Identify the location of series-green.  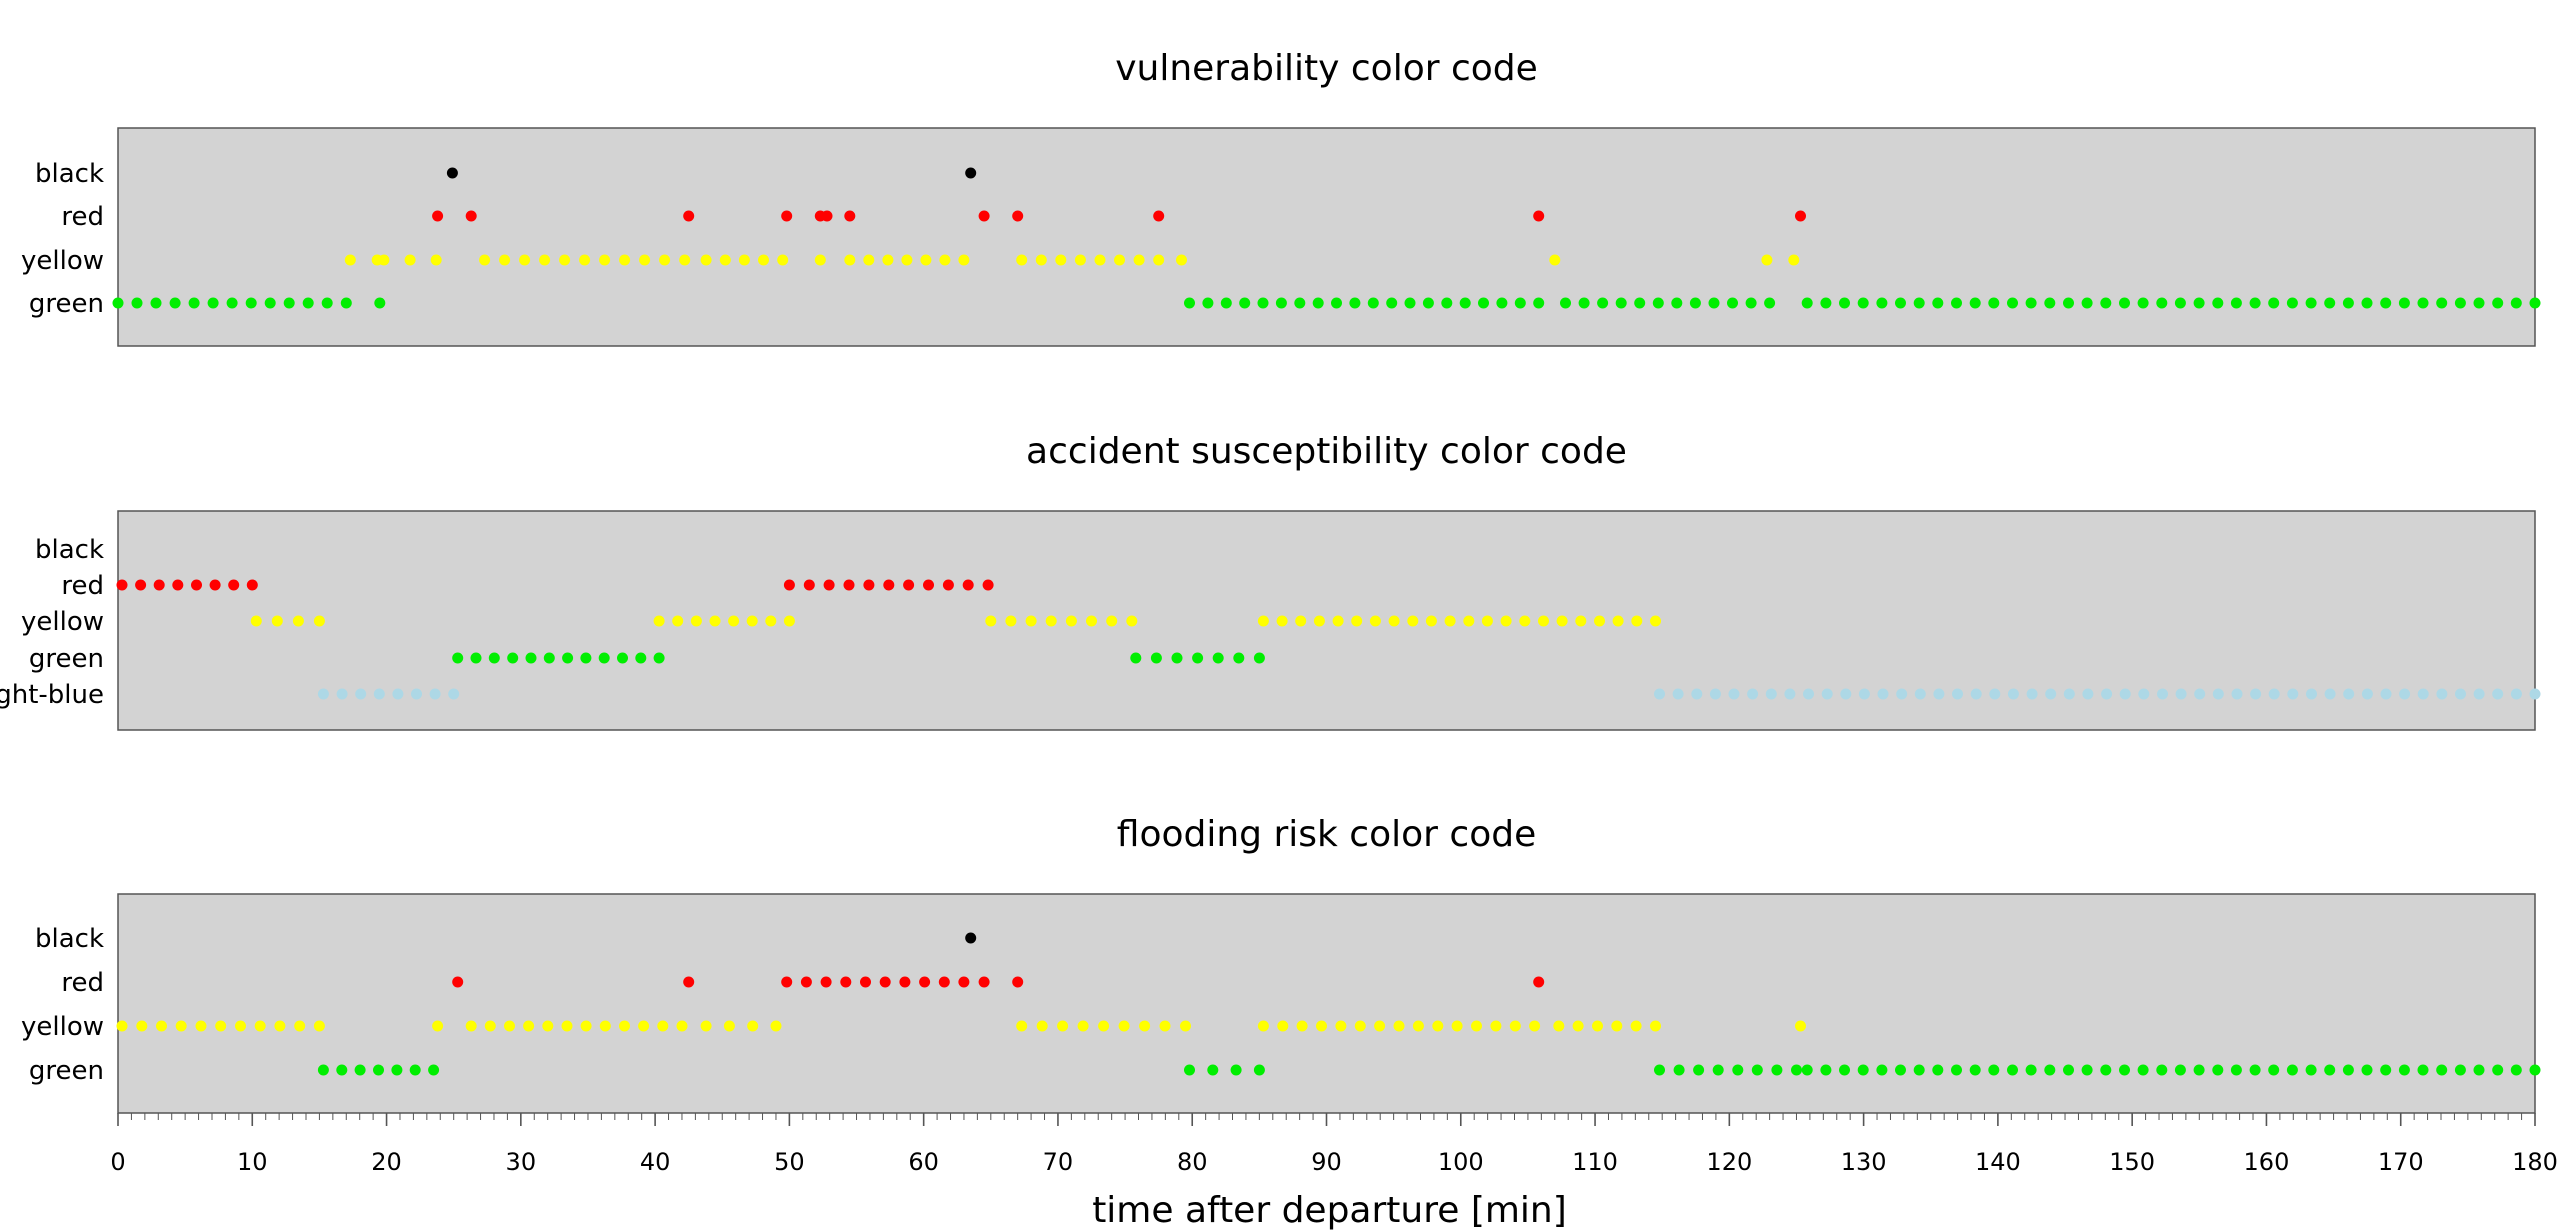
(1326, 303).